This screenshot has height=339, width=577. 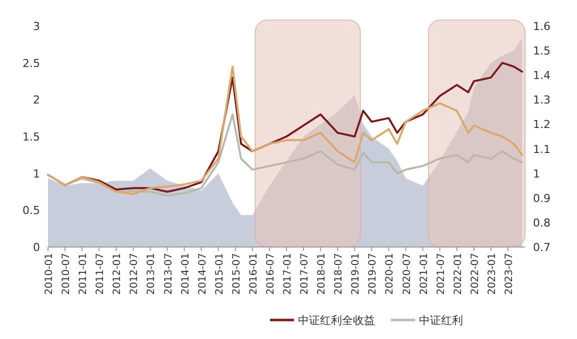 What do you see at coordinates (336, 320) in the screenshot?
I see `legend-label: 中证红利全收益` at bounding box center [336, 320].